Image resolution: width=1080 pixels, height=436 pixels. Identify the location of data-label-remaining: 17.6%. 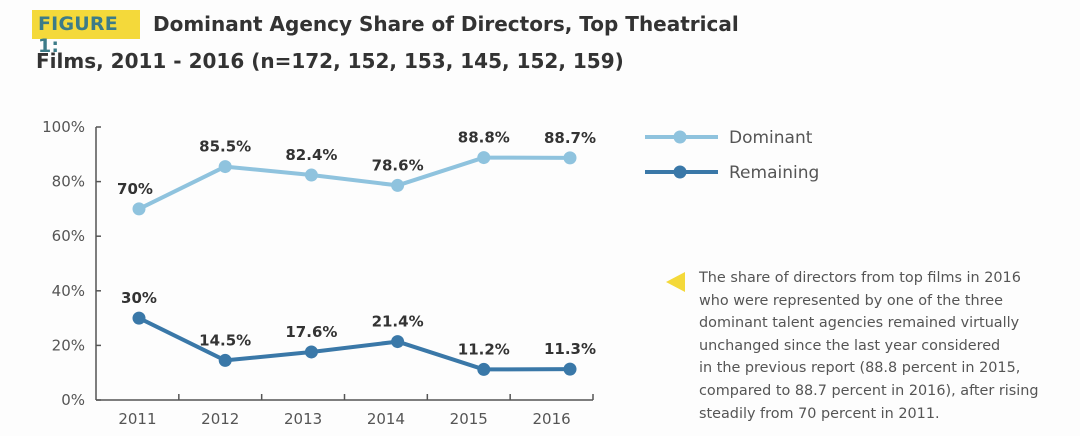
(311, 332).